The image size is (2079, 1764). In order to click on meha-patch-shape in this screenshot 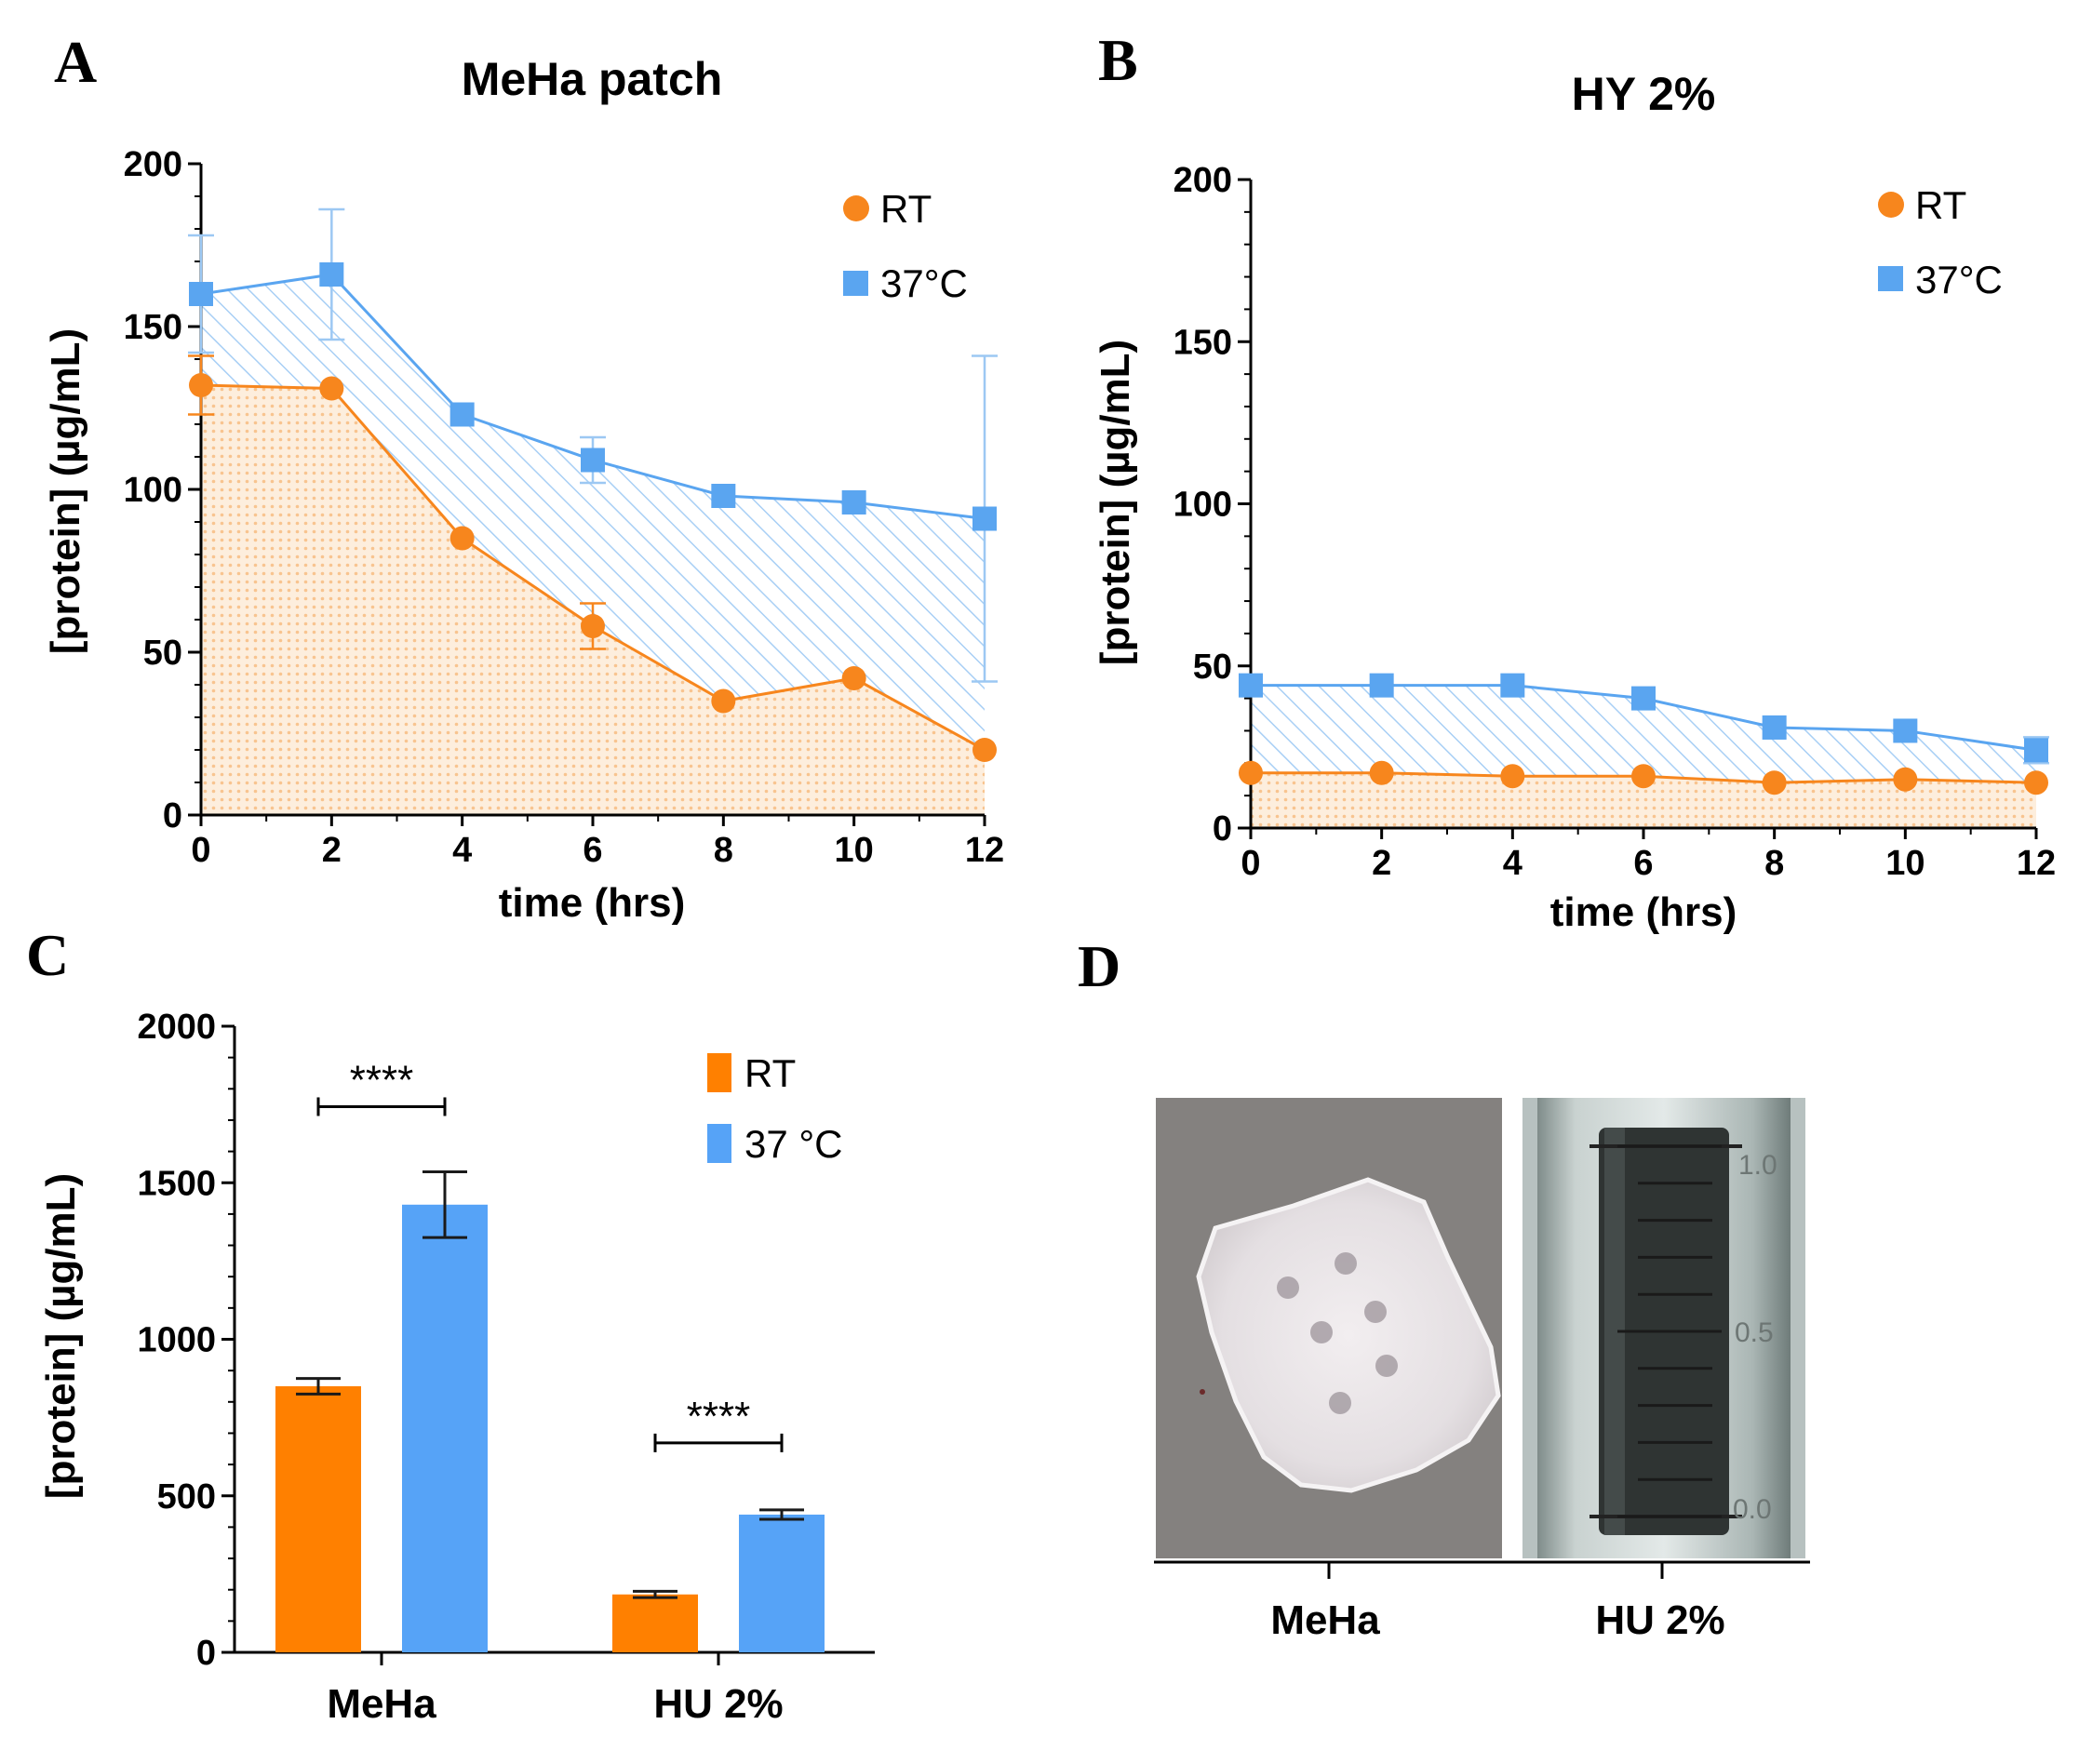, I will do `click(1348, 1335)`.